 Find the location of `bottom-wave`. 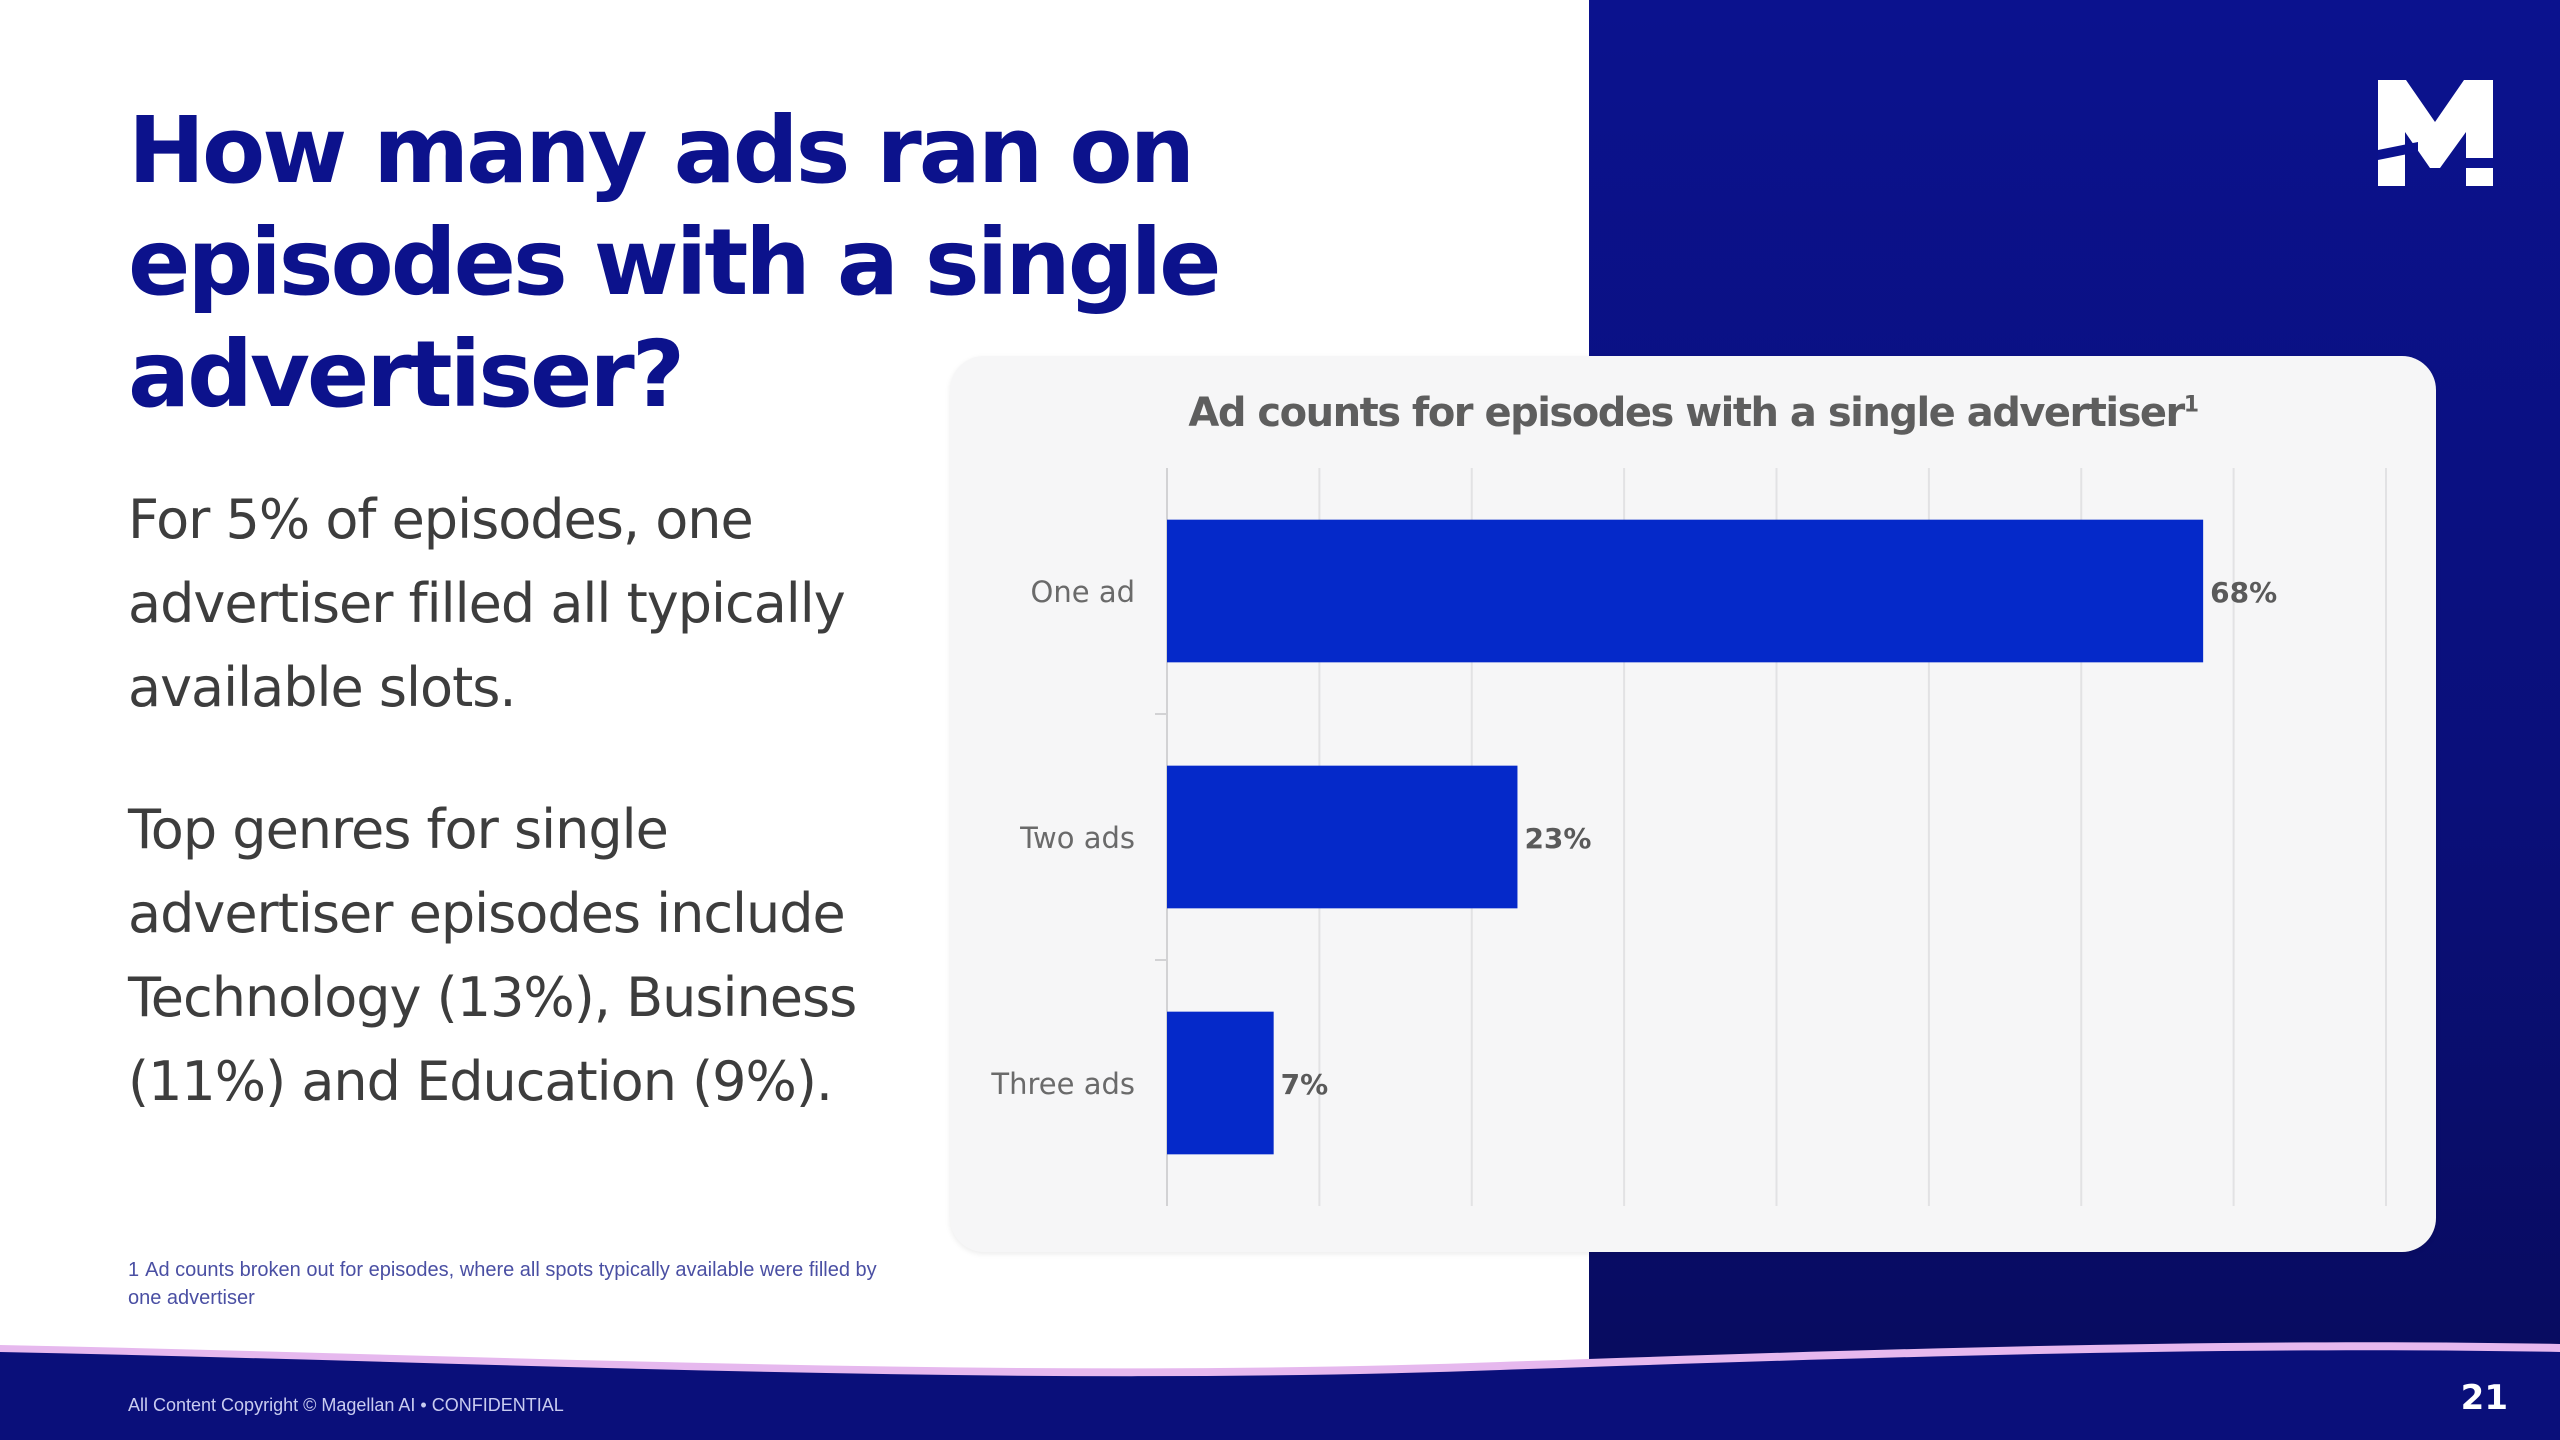

bottom-wave is located at coordinates (1280, 1391).